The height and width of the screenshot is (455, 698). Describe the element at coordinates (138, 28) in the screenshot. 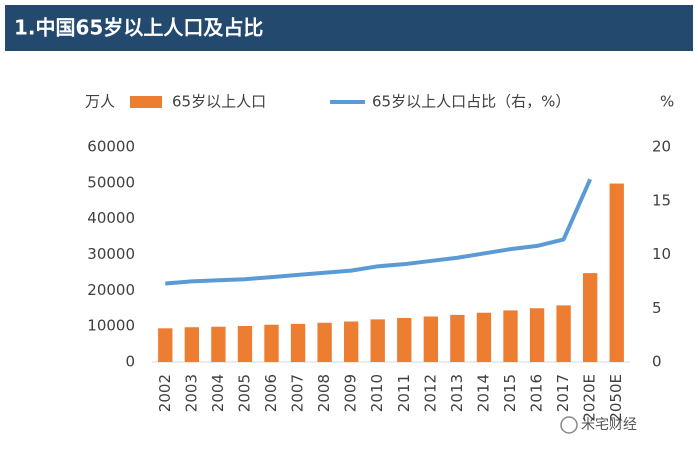

I see `header-title: 1.中国65岁以上人口及占比` at that location.